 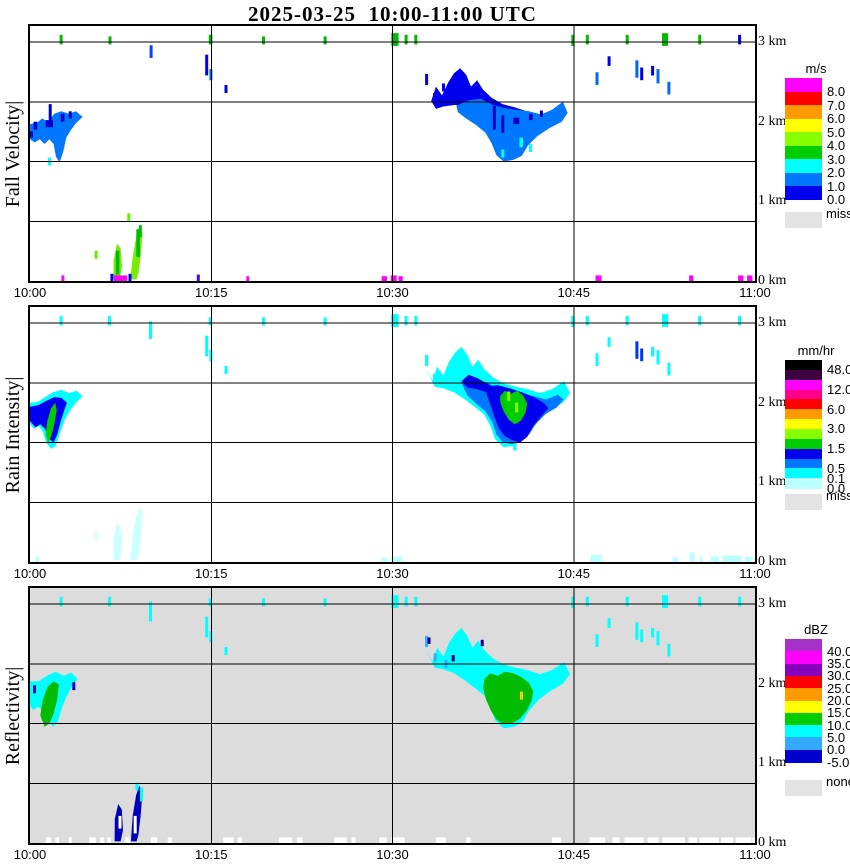 I want to click on y-km-label-fall-velocity: 1 km, so click(x=772, y=201).